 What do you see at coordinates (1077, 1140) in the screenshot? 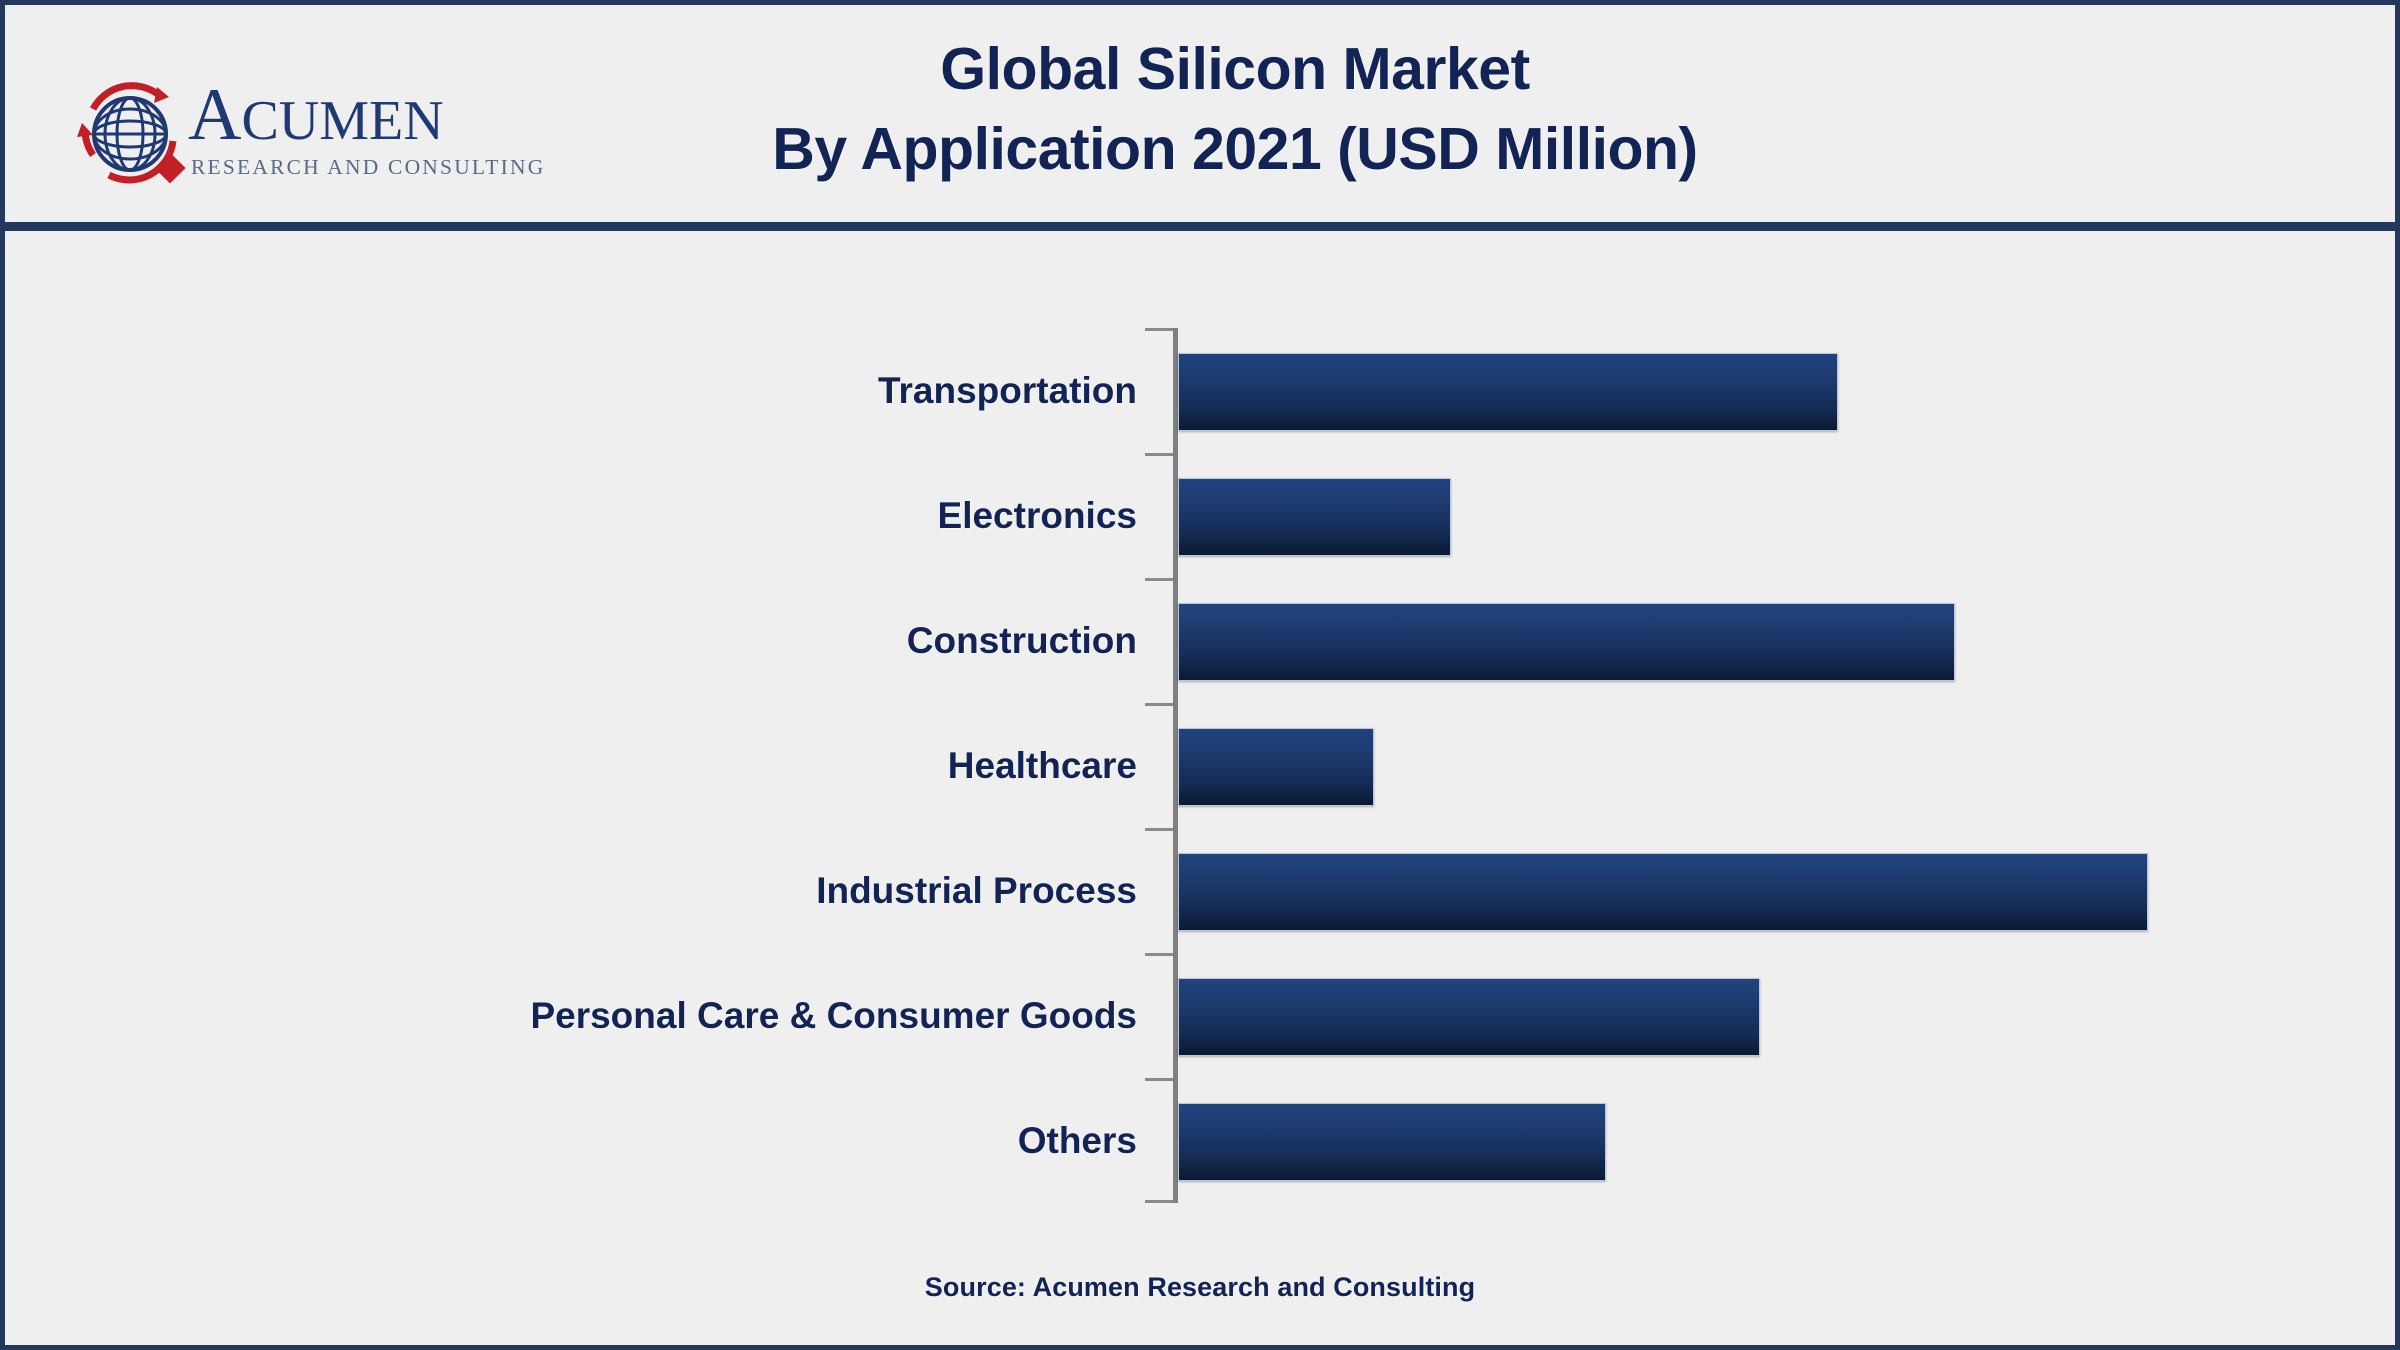
I see `category-label: Others` at bounding box center [1077, 1140].